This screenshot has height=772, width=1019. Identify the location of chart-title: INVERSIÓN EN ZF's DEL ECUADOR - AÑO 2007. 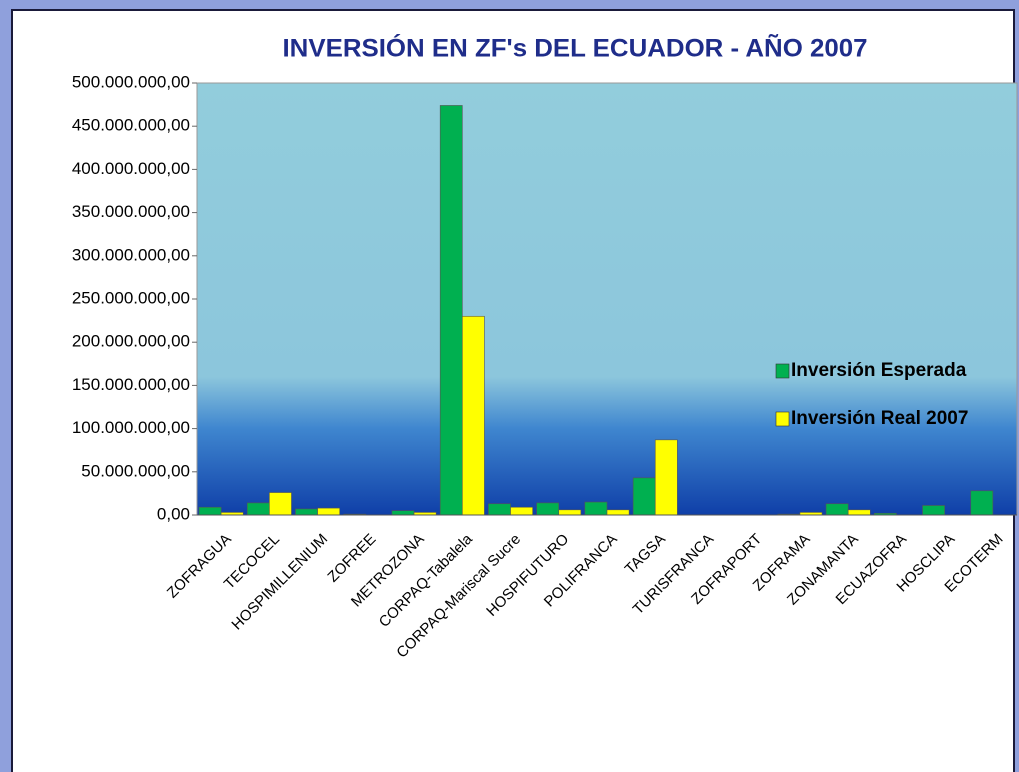
(575, 48).